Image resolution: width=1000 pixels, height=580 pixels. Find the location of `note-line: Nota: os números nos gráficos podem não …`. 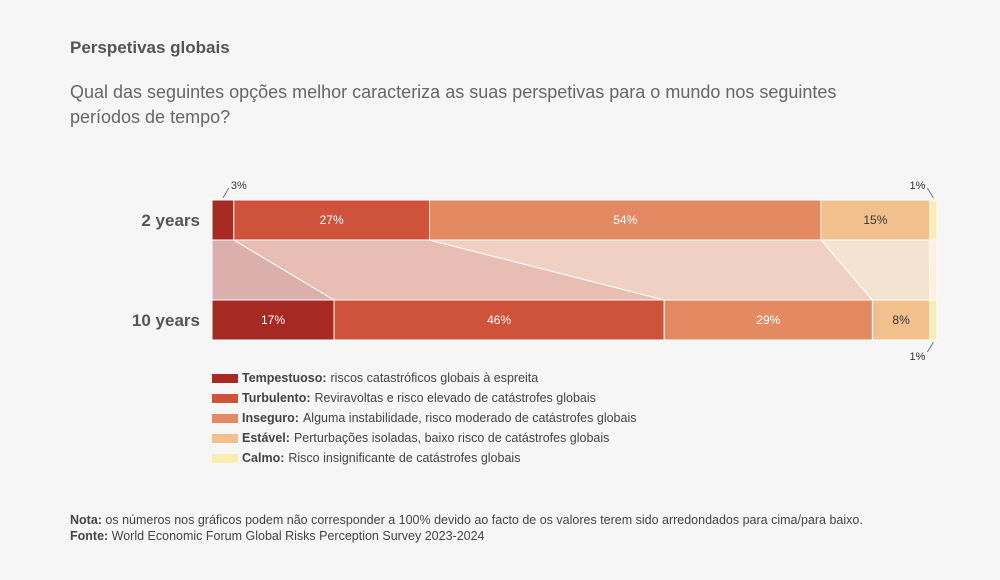

note-line: Nota: os números nos gráficos podem não … is located at coordinates (466, 520).